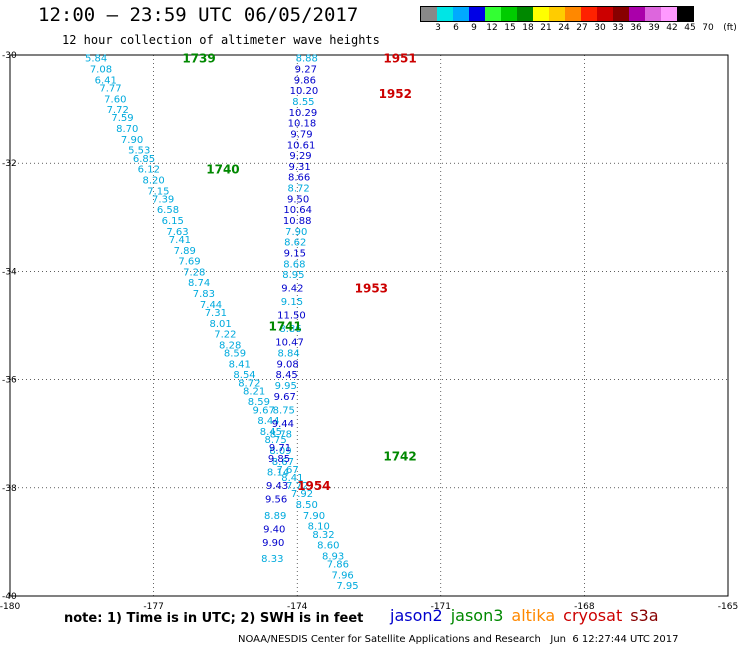  What do you see at coordinates (298, 199) in the screenshot?
I see `swh-value-label: 9.50` at bounding box center [298, 199].